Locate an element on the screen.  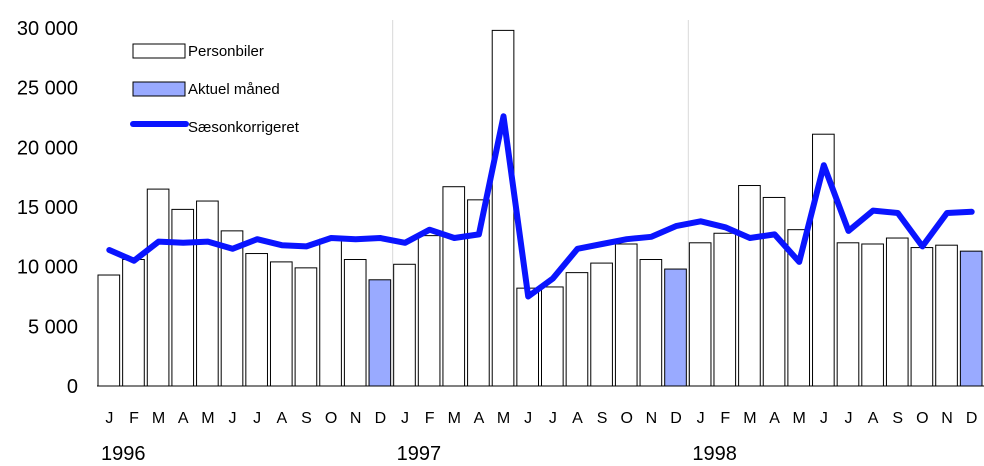
y-tick-label: 10 000 is located at coordinates (47, 268).